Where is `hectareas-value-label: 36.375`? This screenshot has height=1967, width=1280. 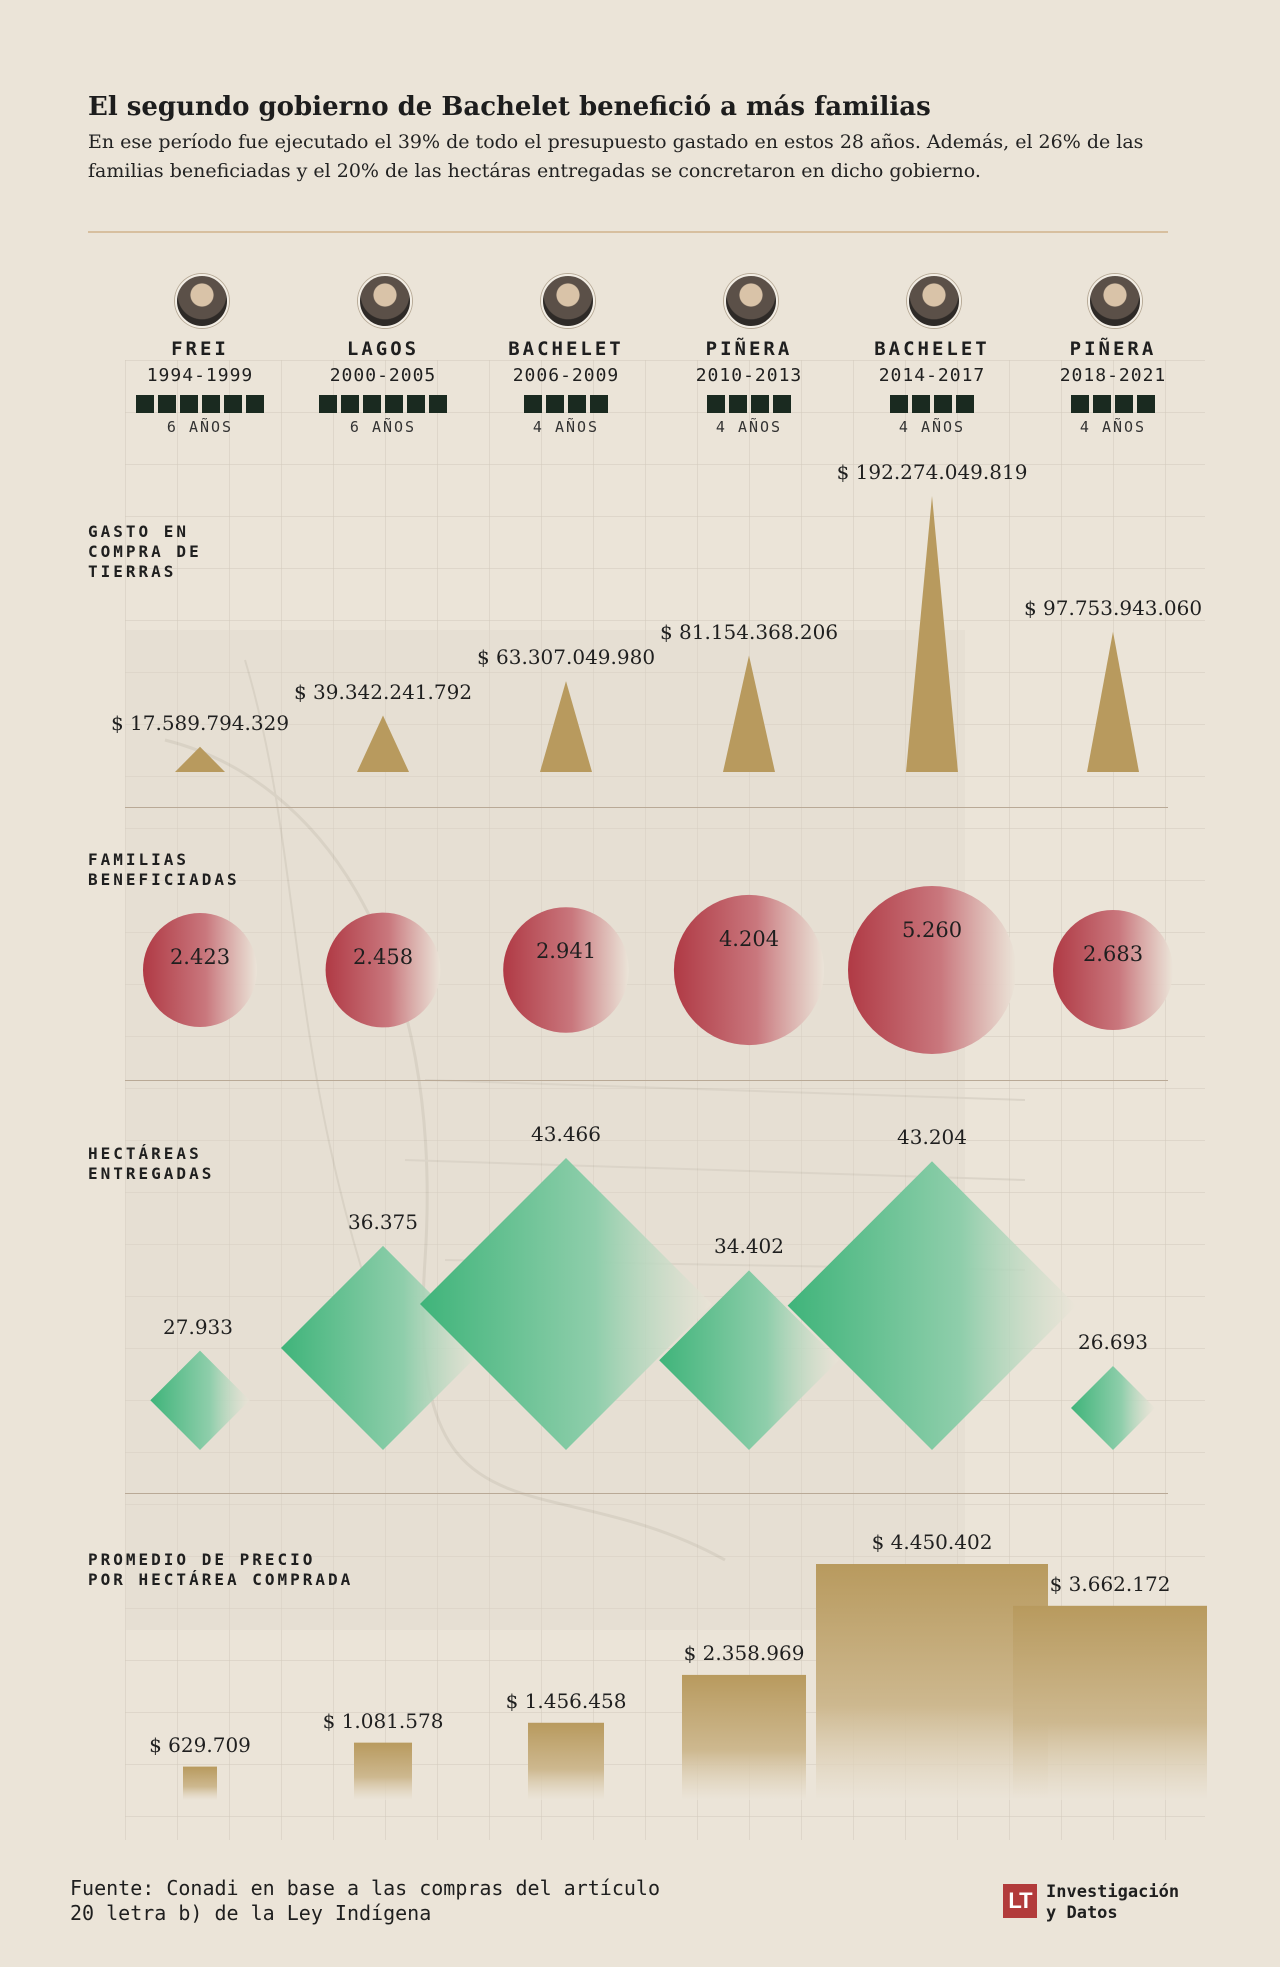
hectareas-value-label: 36.375 is located at coordinates (383, 1221).